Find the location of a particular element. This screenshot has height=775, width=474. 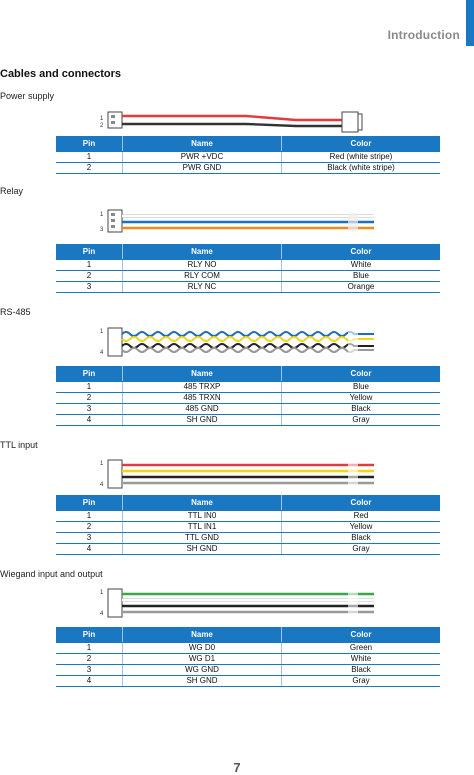

table-row: 1 TTL IN0 Red is located at coordinates (248, 516).